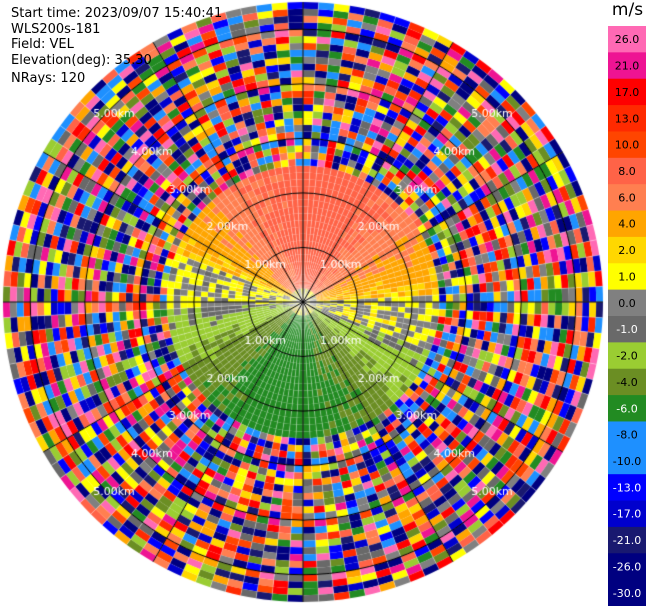 Image resolution: width=647 pixels, height=607 pixels. I want to click on colorbar-tick-label: 4.0, so click(627, 224).